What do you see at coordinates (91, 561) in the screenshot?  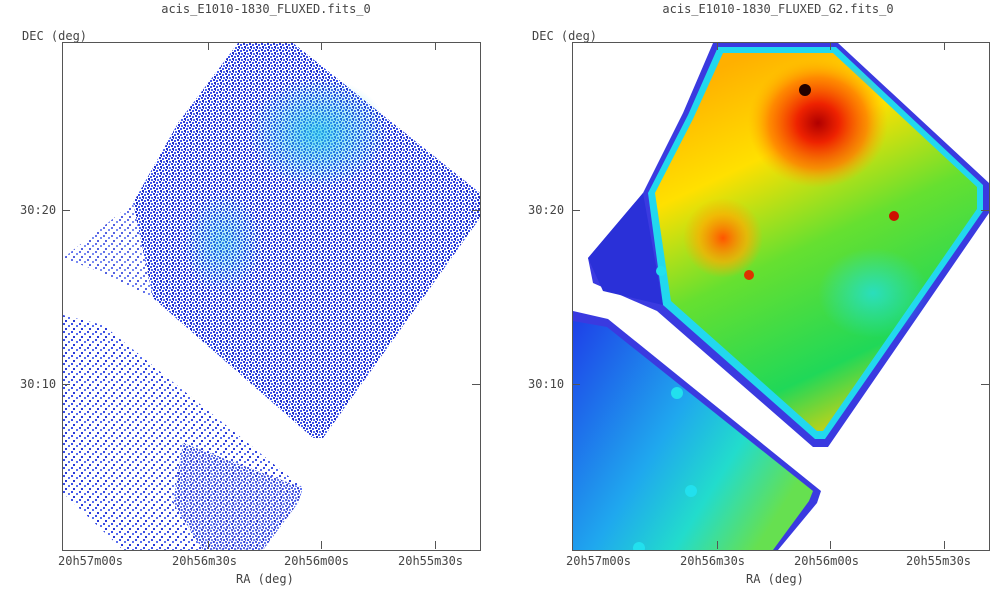 I see `left-ra-tick-label: 20h57m00s` at bounding box center [91, 561].